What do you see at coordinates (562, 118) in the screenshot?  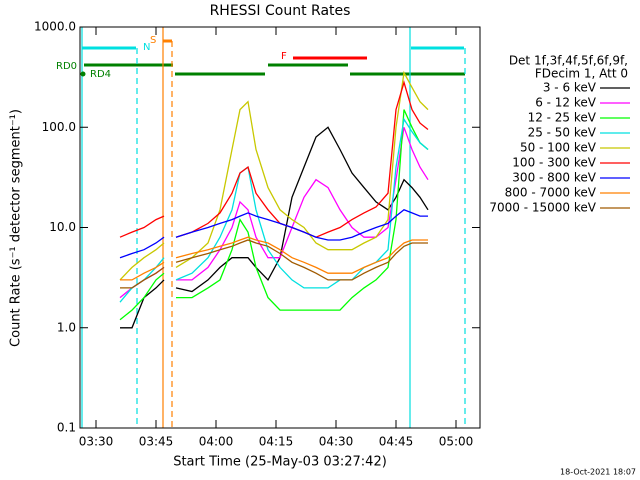 I see `legend-label: 12 - 25 keV` at bounding box center [562, 118].